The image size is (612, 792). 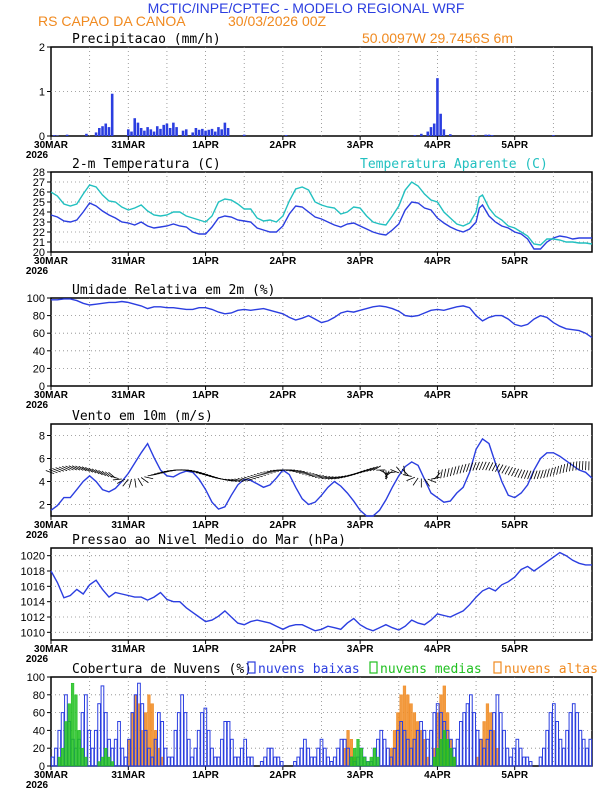 What do you see at coordinates (205, 145) in the screenshot?
I see `precip-xtick-label: 1APR` at bounding box center [205, 145].